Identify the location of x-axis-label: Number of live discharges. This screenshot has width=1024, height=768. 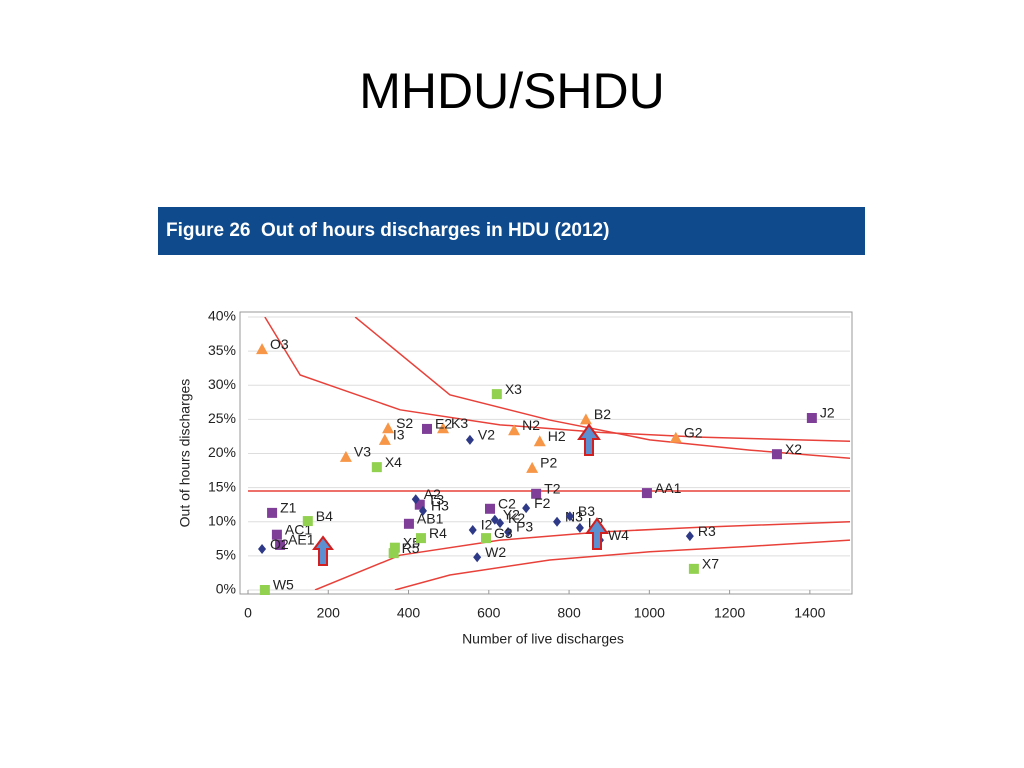
(543, 639).